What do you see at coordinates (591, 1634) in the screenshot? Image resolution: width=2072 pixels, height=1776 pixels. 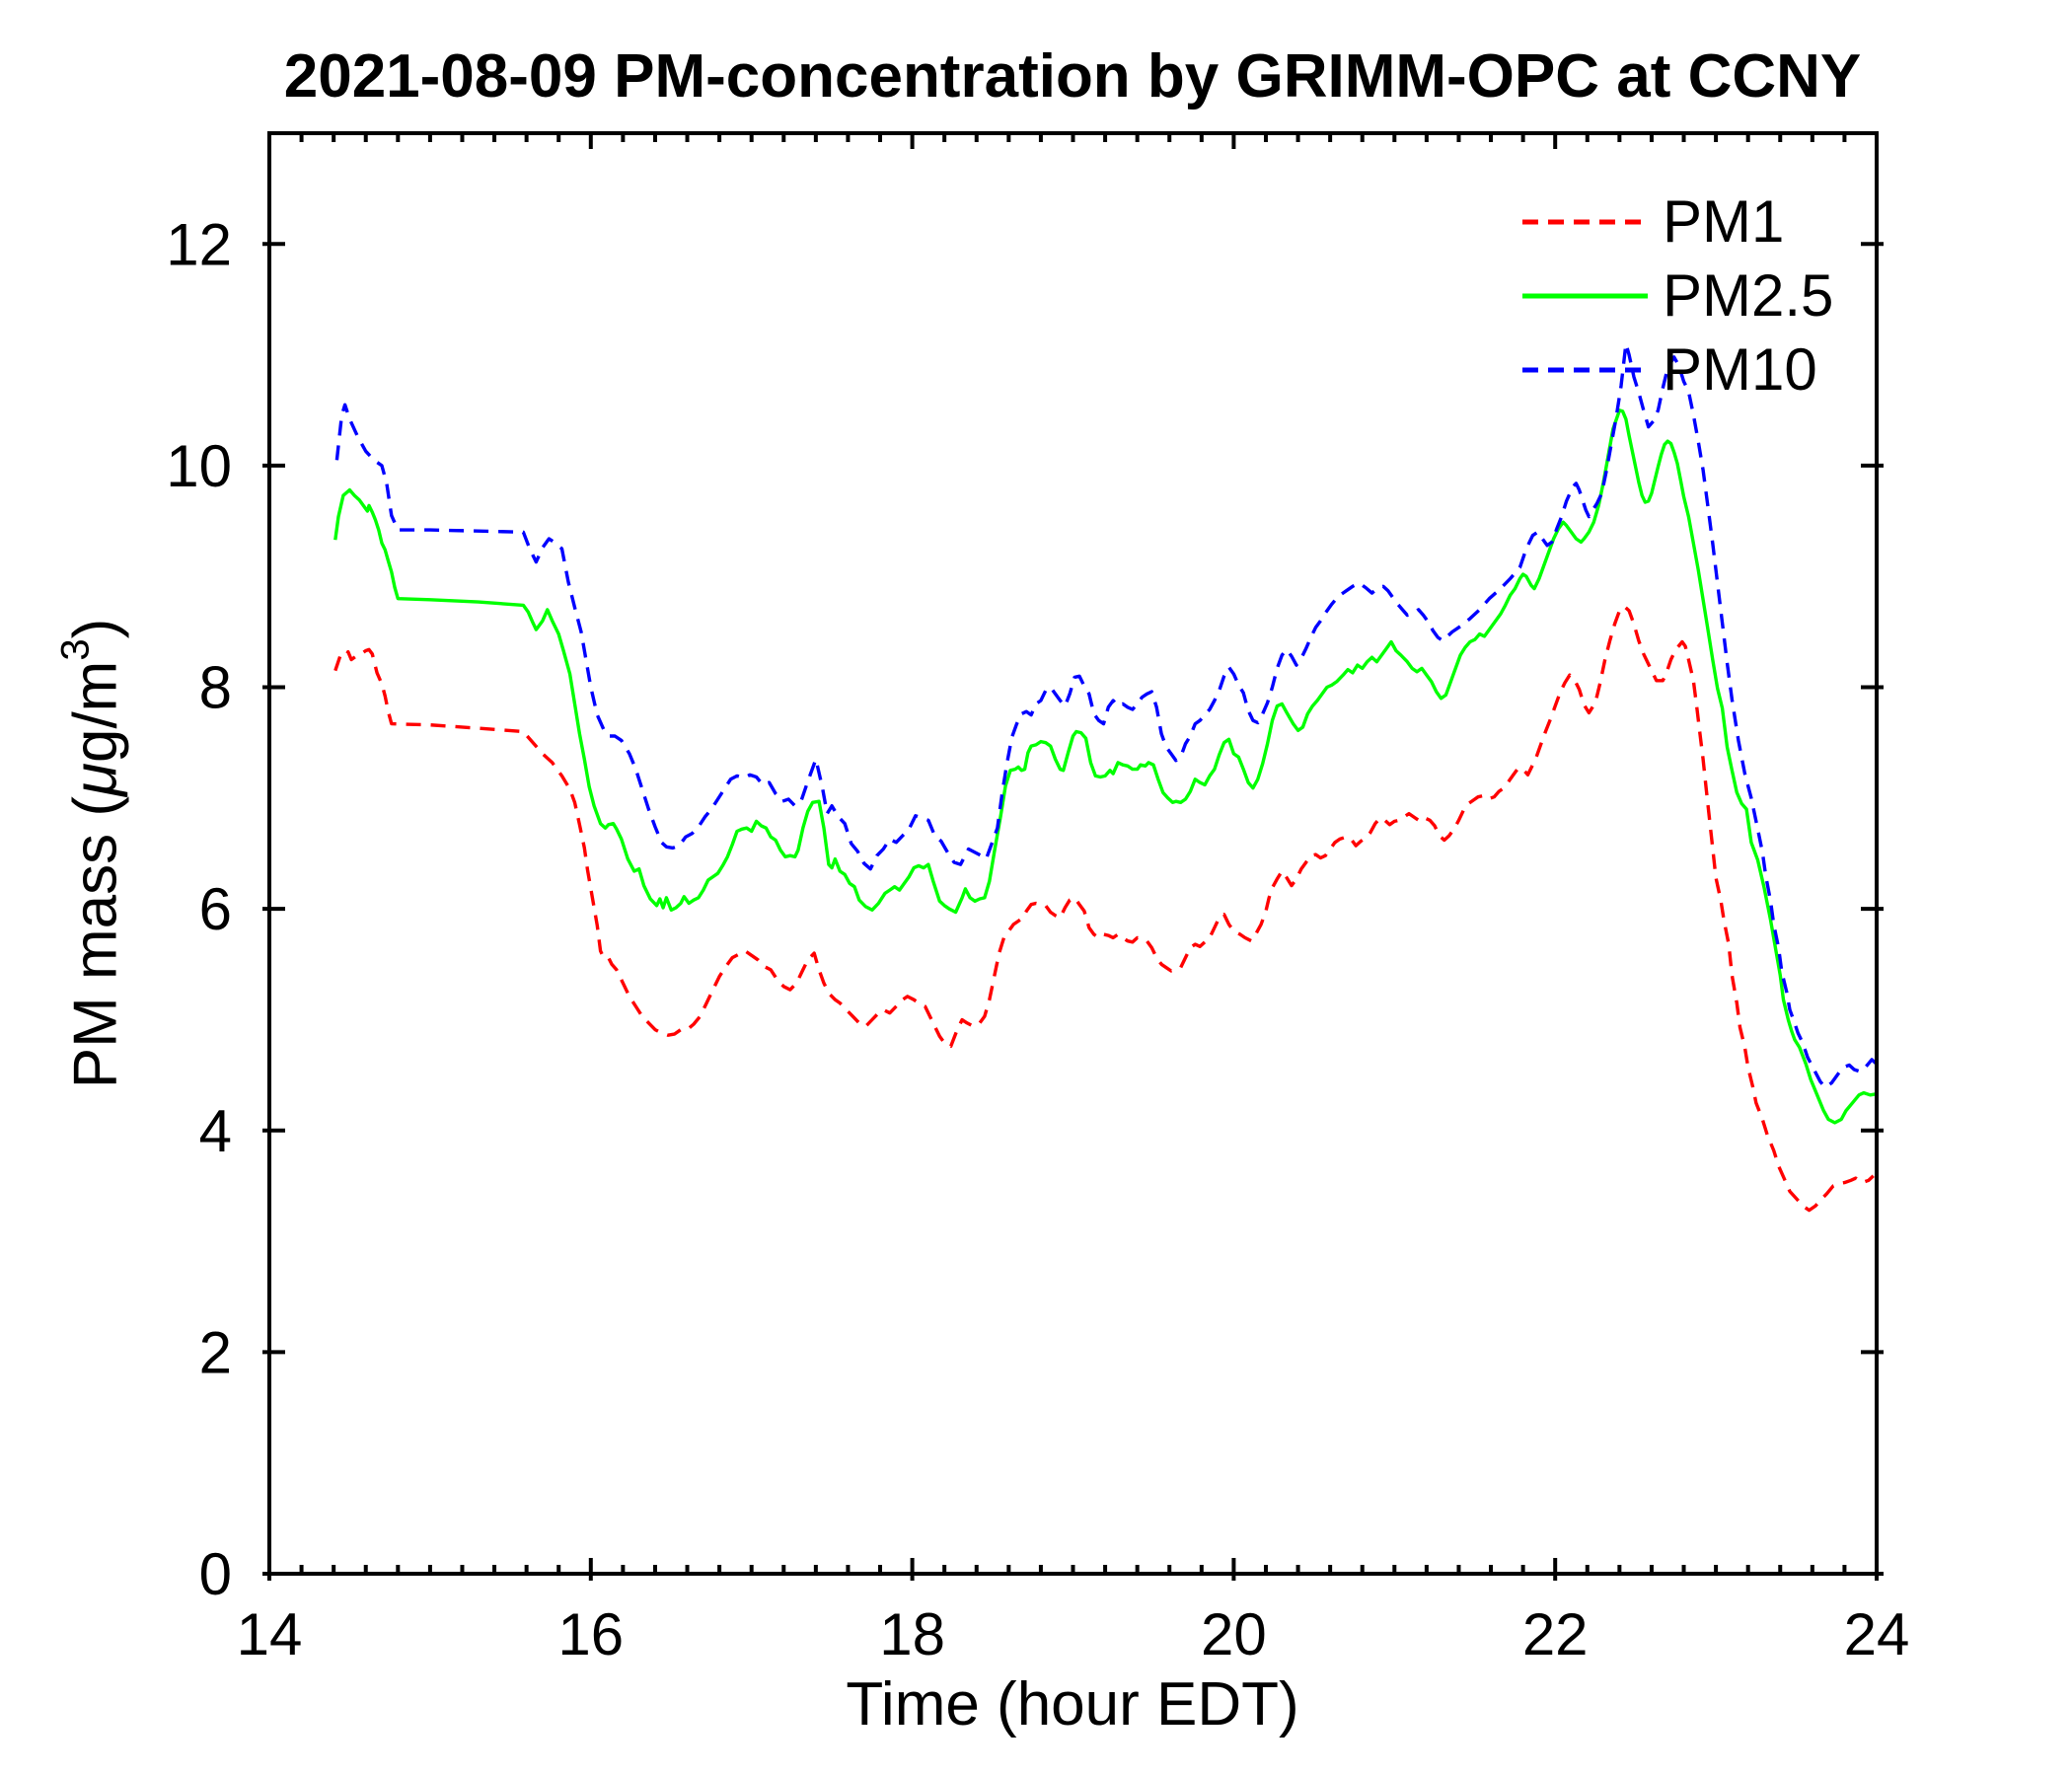 I see `x-tick-label: 16` at bounding box center [591, 1634].